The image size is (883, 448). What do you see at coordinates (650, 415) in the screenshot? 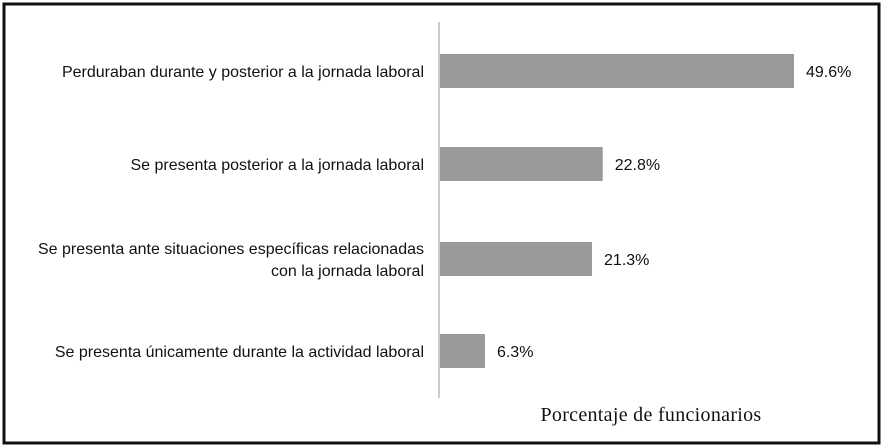
I see `x-axis-label: Porcentaje de funcionarios` at bounding box center [650, 415].